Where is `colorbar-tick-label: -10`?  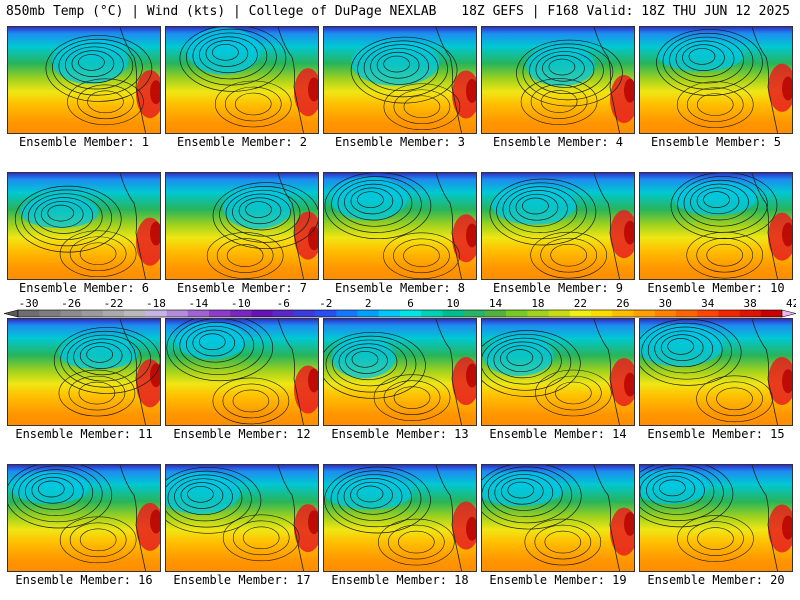
colorbar-tick-label: -10 is located at coordinates (241, 303).